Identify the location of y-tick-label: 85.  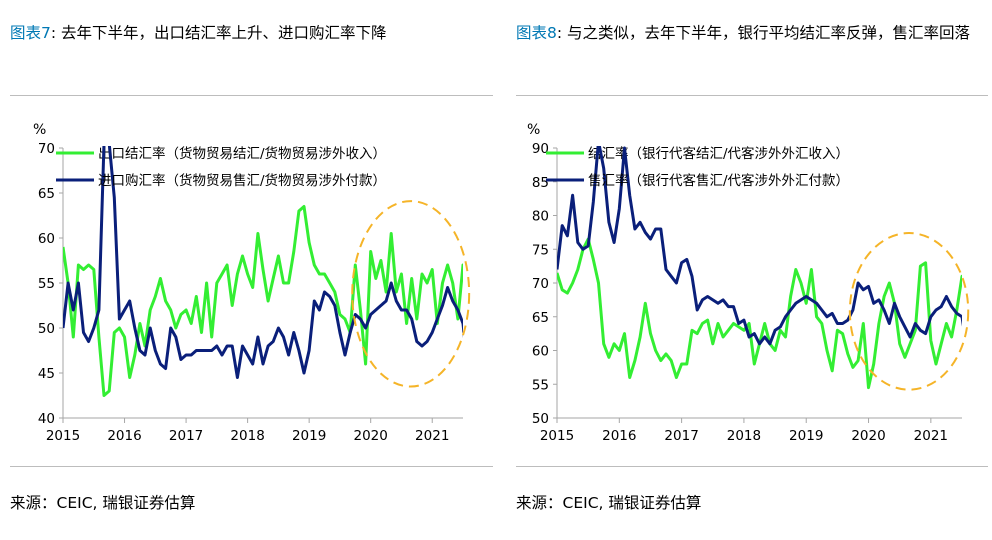
(540, 183).